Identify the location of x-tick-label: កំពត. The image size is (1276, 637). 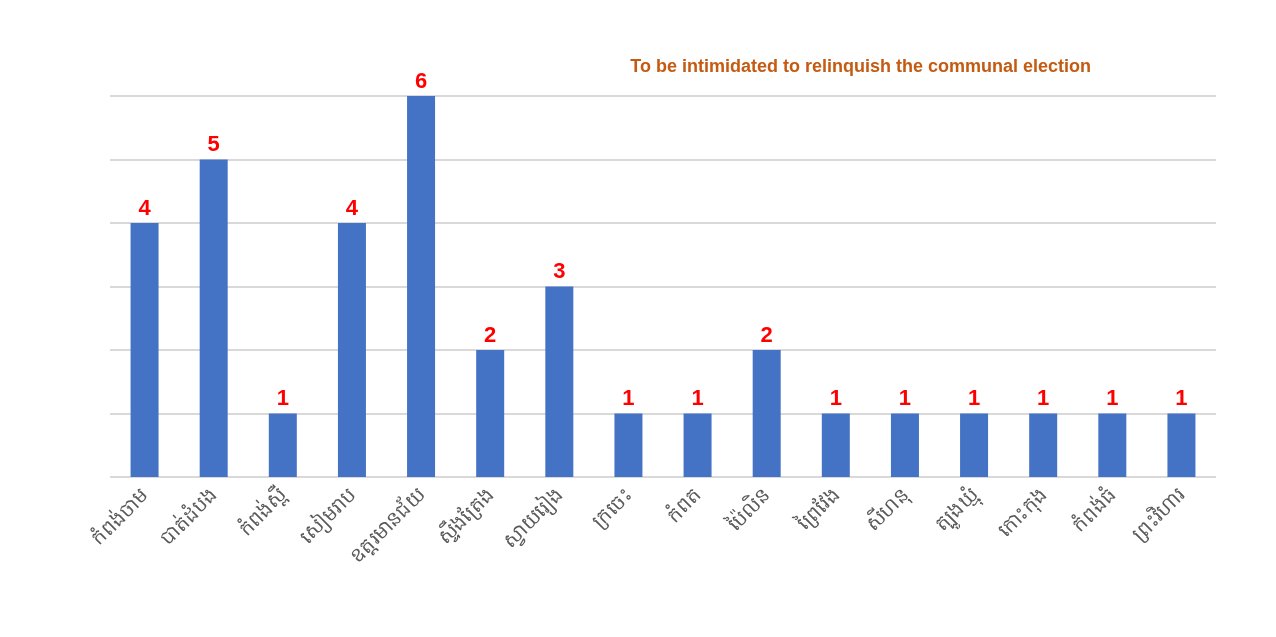
(683, 504).